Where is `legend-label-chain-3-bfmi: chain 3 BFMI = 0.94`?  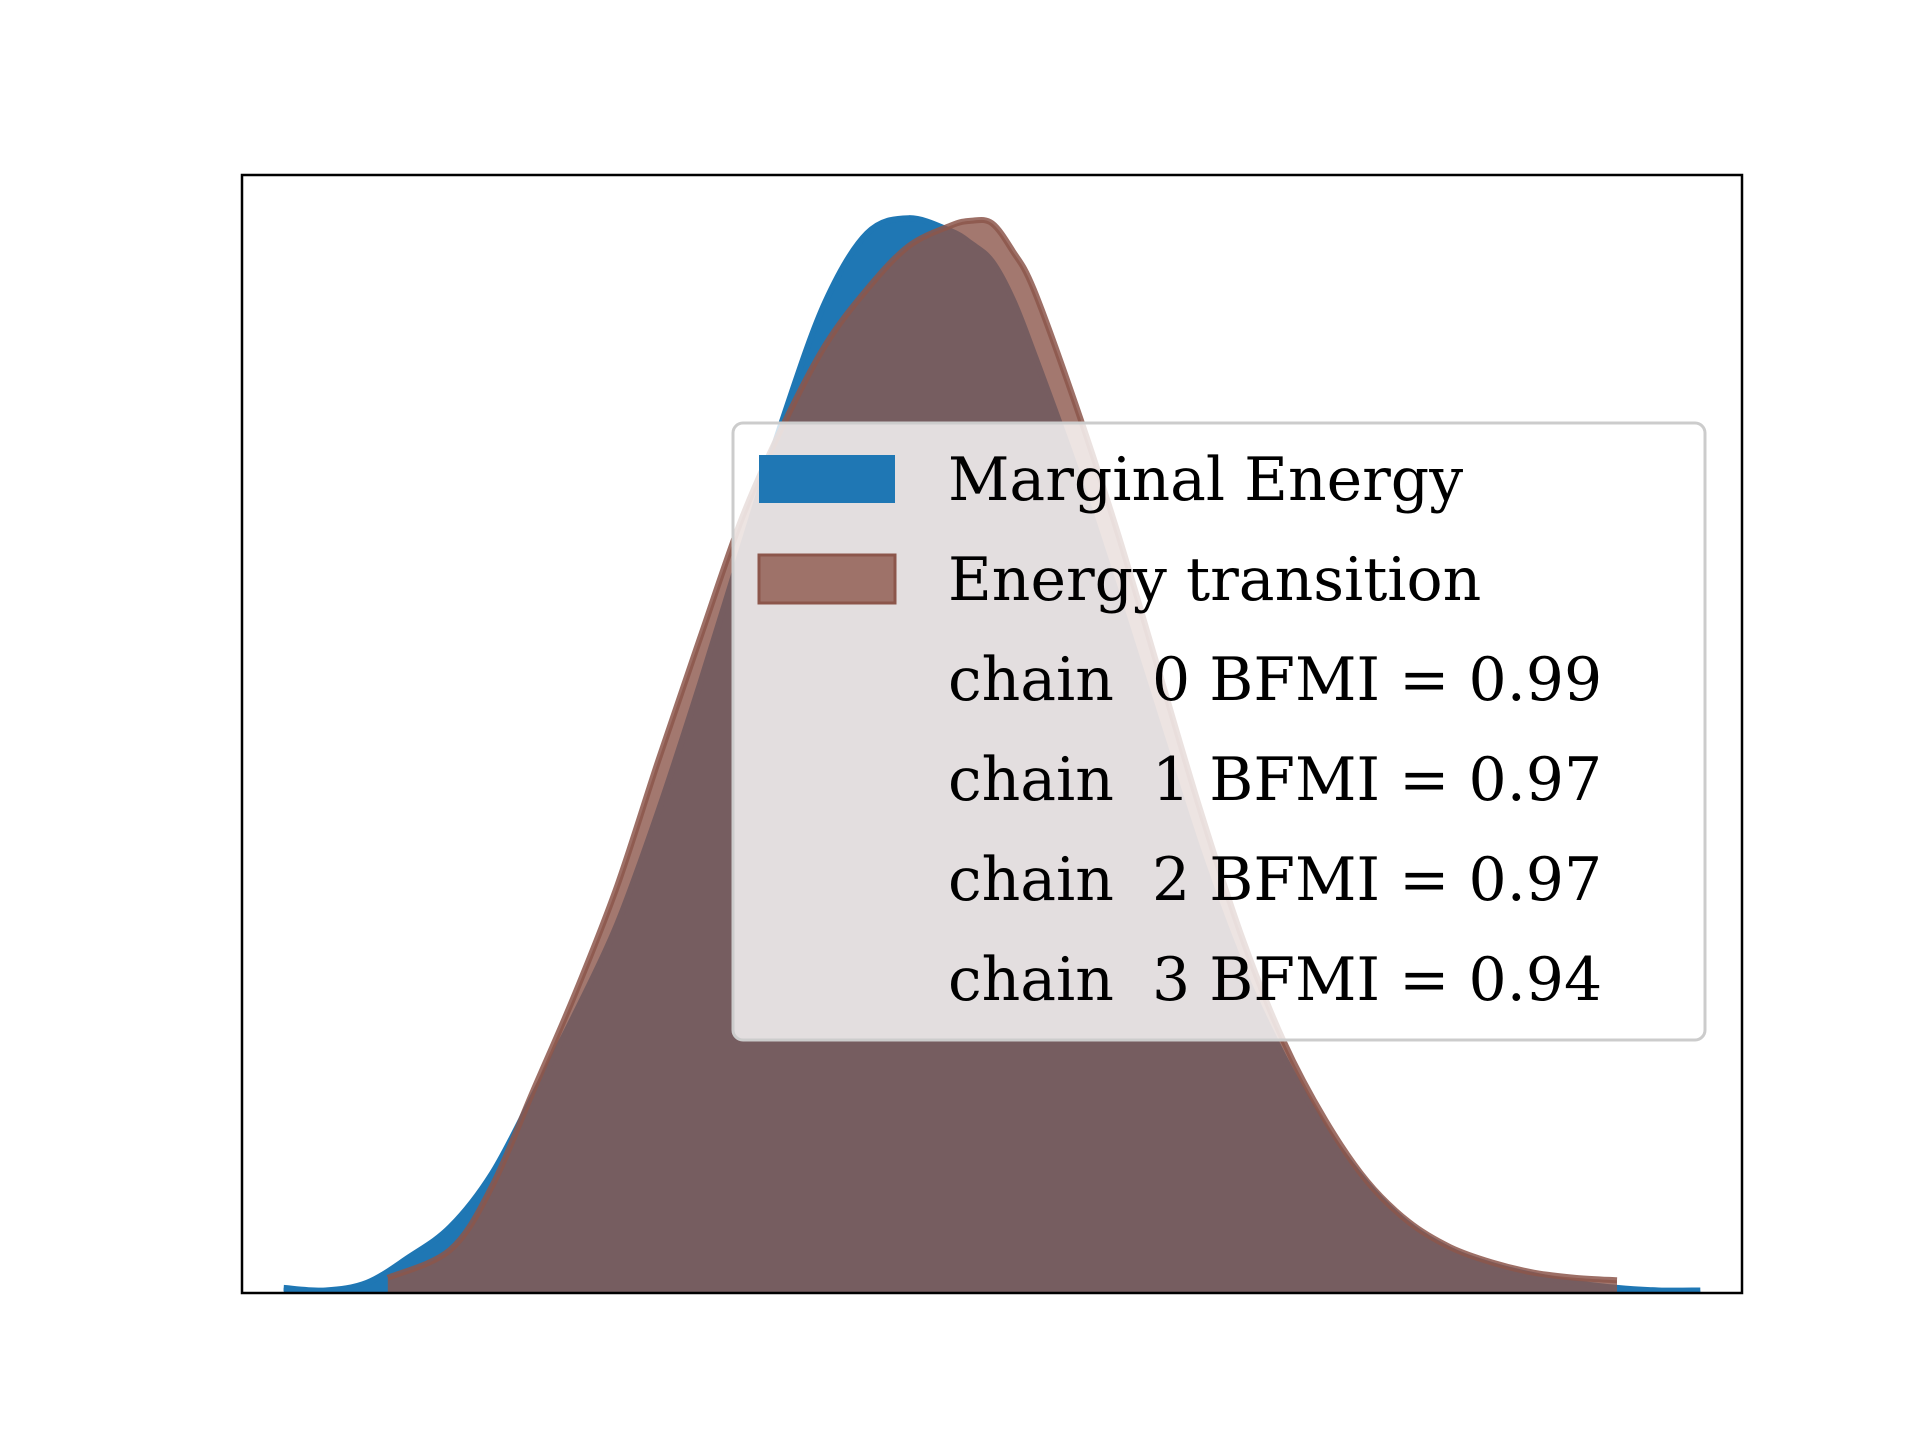 legend-label-chain-3-bfmi: chain 3 BFMI = 0.94 is located at coordinates (1275, 980).